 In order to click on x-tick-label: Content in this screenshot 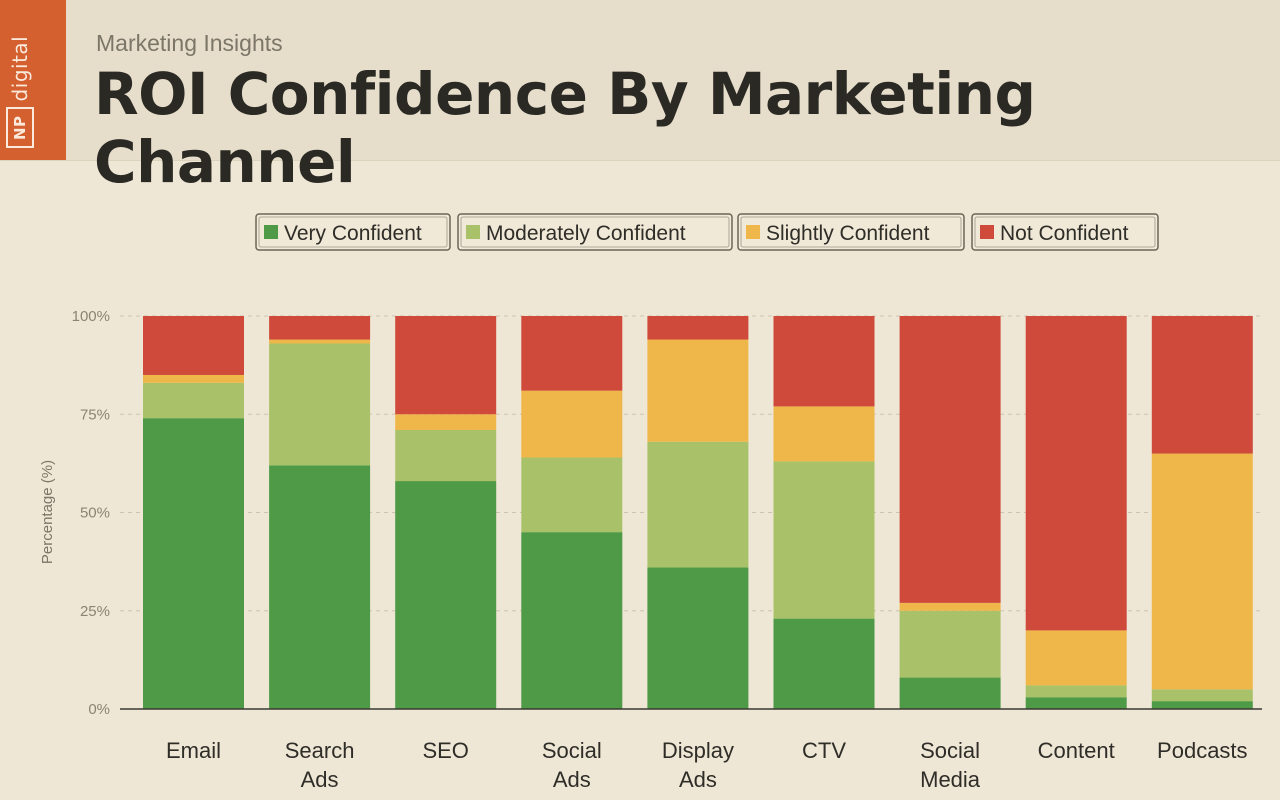, I will do `click(1076, 750)`.